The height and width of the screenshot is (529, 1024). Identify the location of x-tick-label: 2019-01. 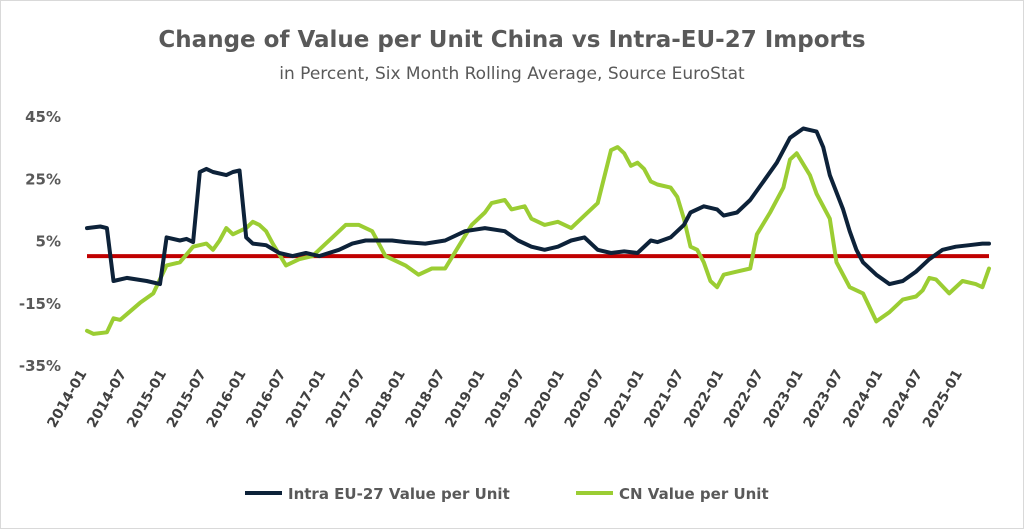
(465, 399).